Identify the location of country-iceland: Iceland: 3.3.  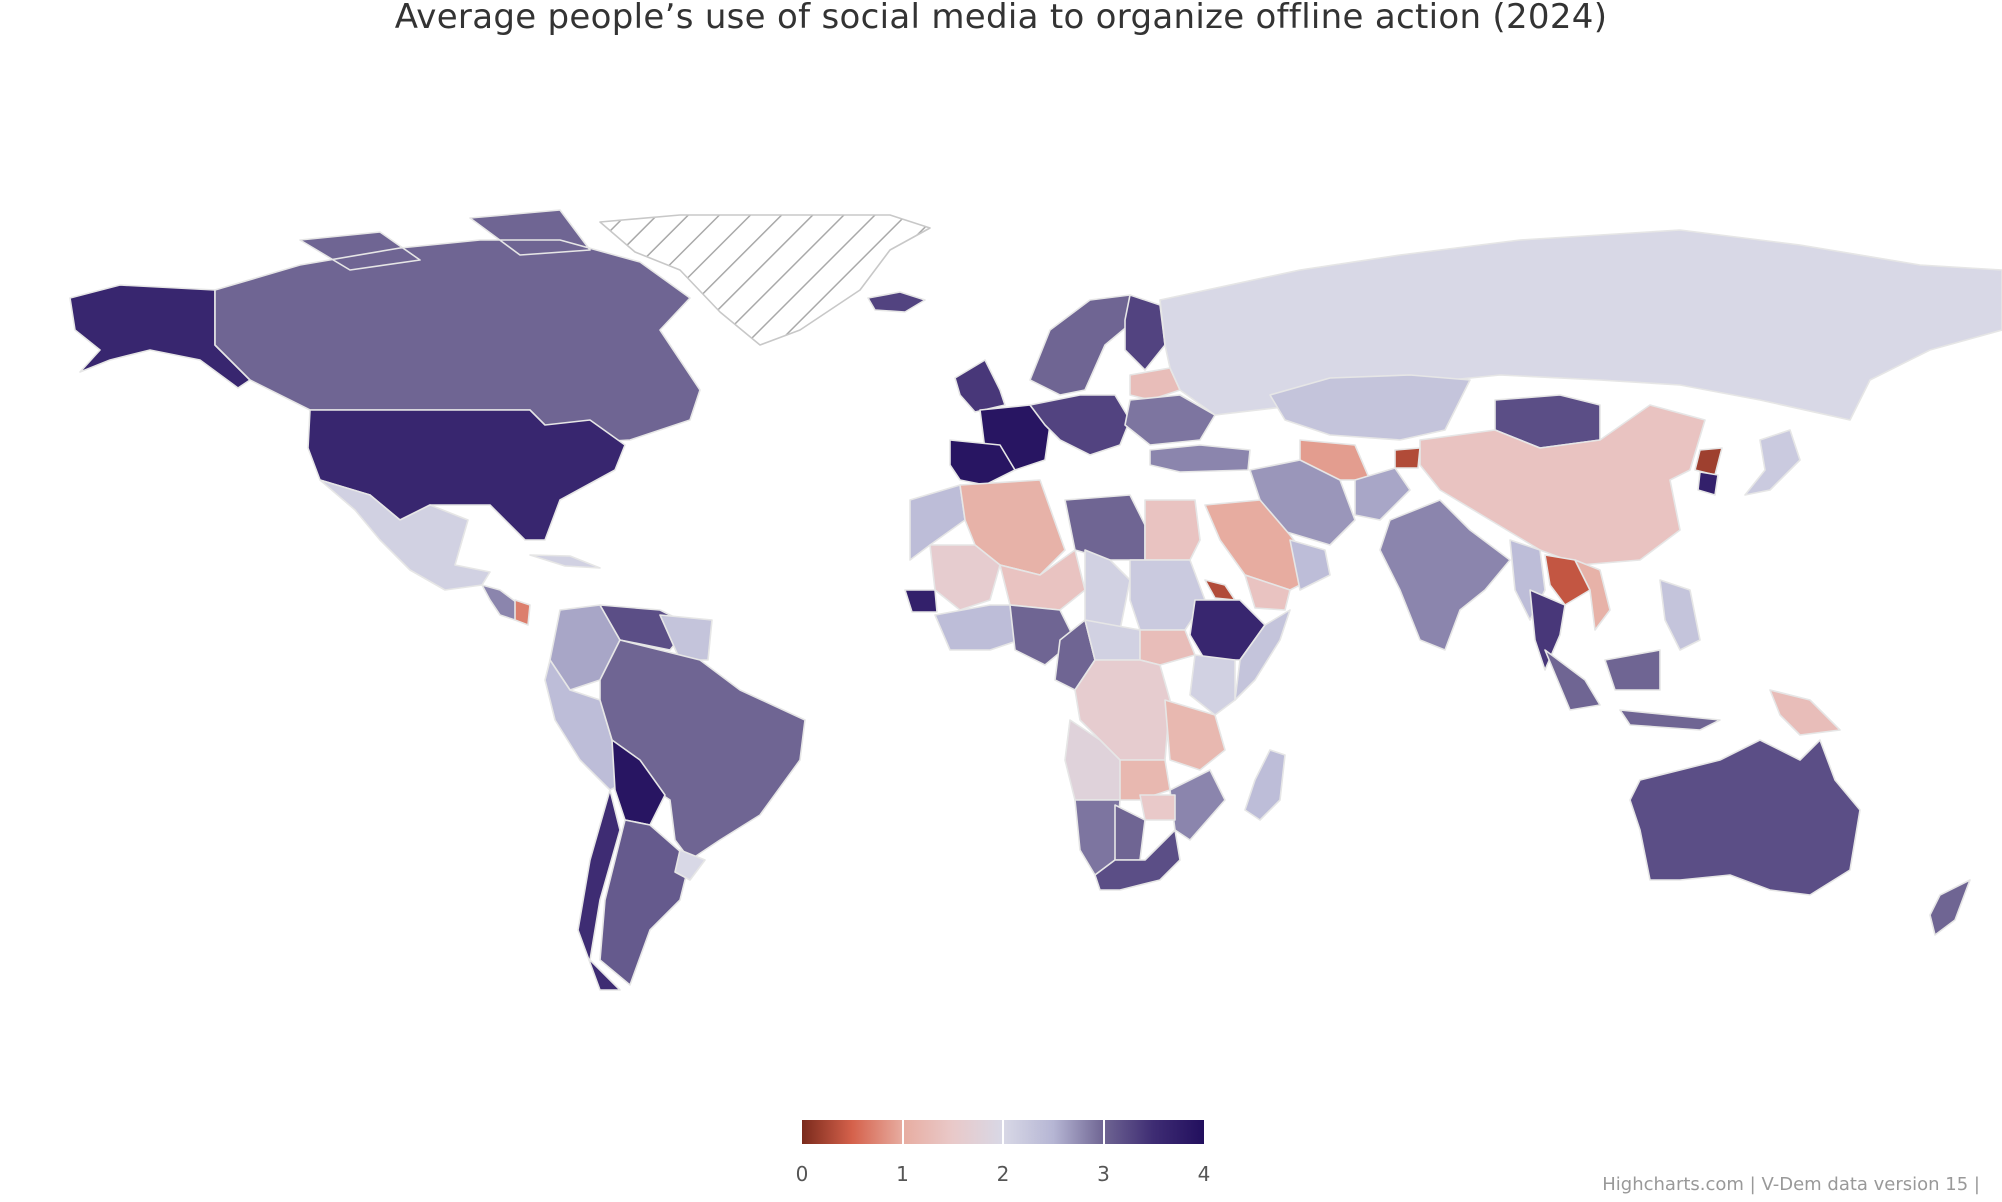
(896, 302).